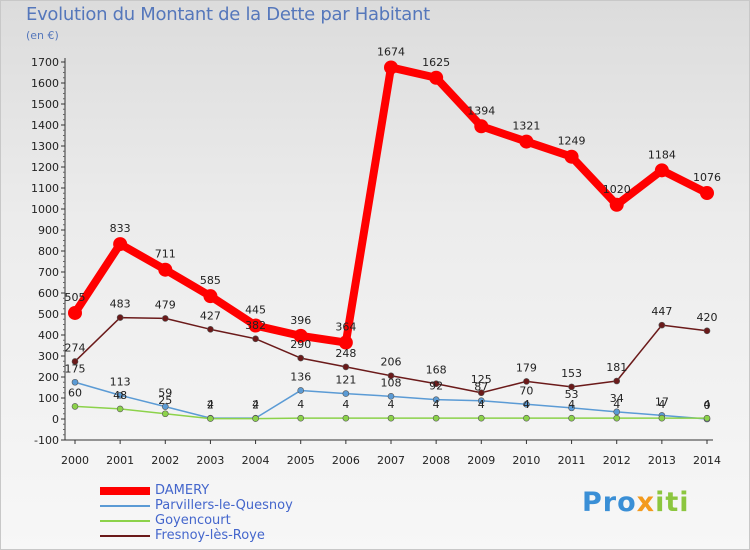 This screenshot has width=750, height=550. I want to click on y-tick-label: 800, so click(48, 251).